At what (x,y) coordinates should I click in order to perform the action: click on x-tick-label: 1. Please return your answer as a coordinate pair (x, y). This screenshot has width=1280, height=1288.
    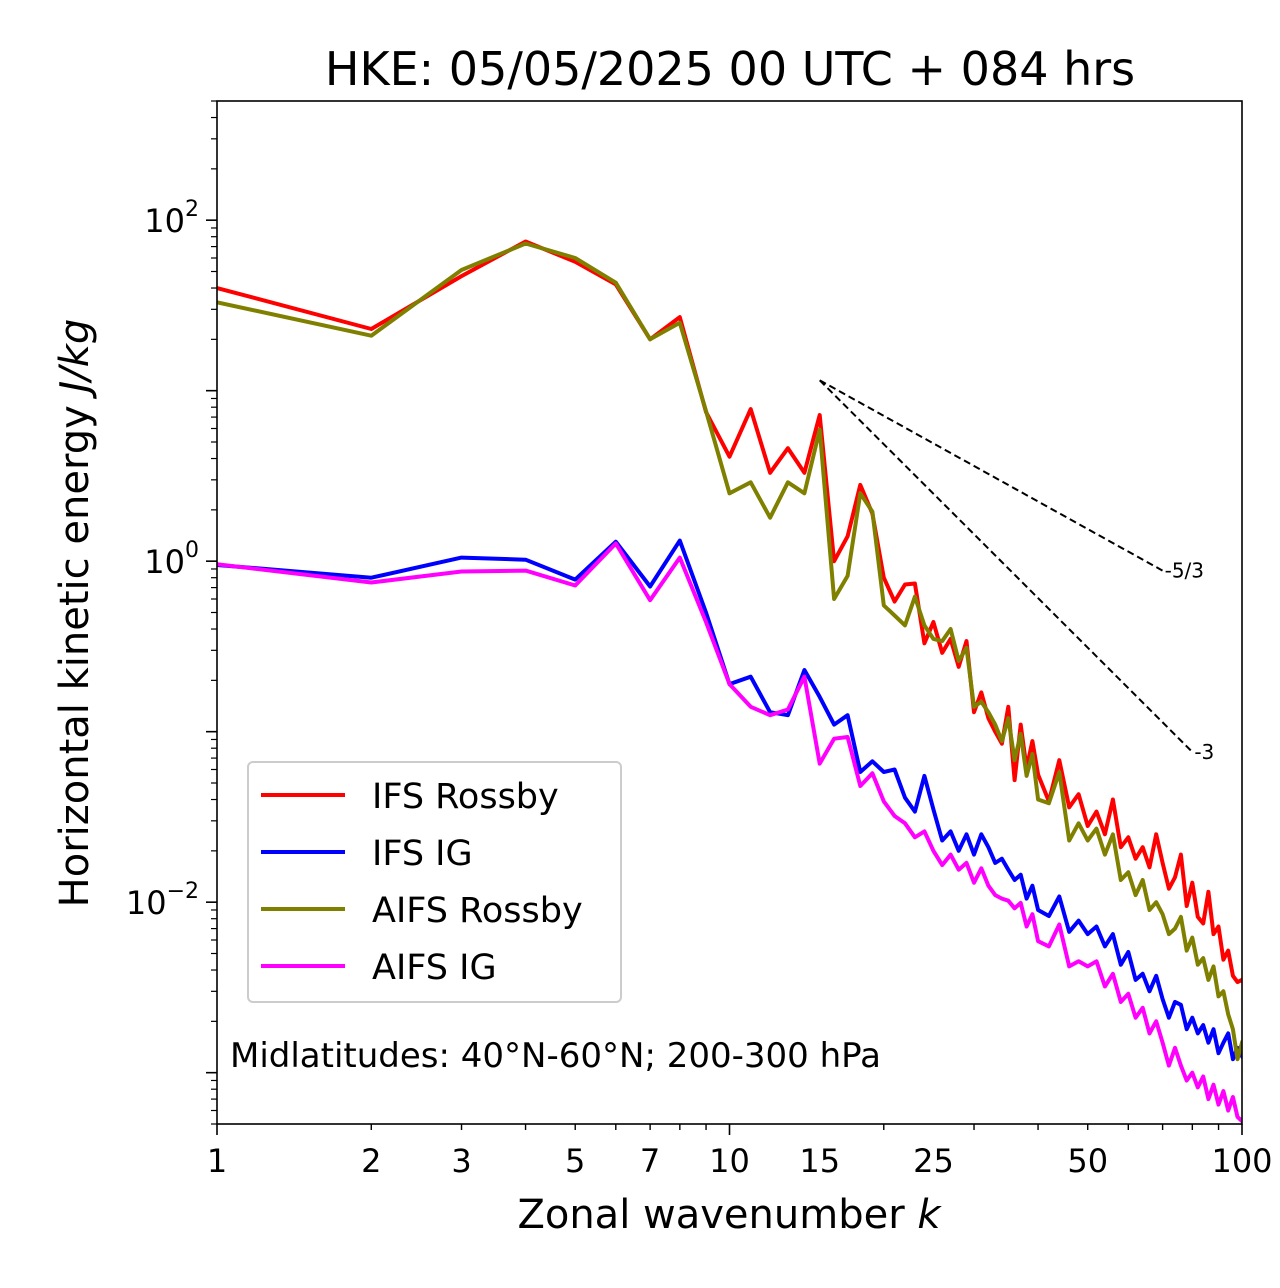
    Looking at the image, I should click on (217, 1161).